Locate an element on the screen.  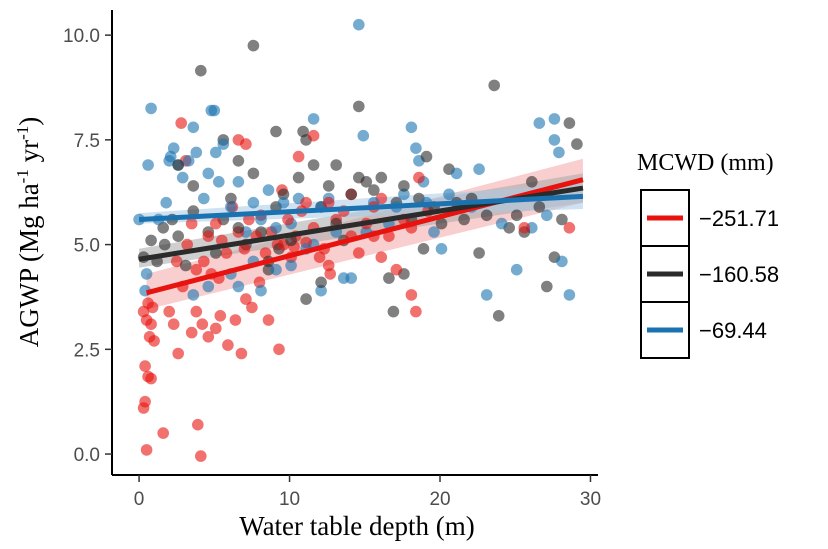
y-axis-ticks: 0.0 2.5 5.0 7.5 10.0 is located at coordinates (87, 246).